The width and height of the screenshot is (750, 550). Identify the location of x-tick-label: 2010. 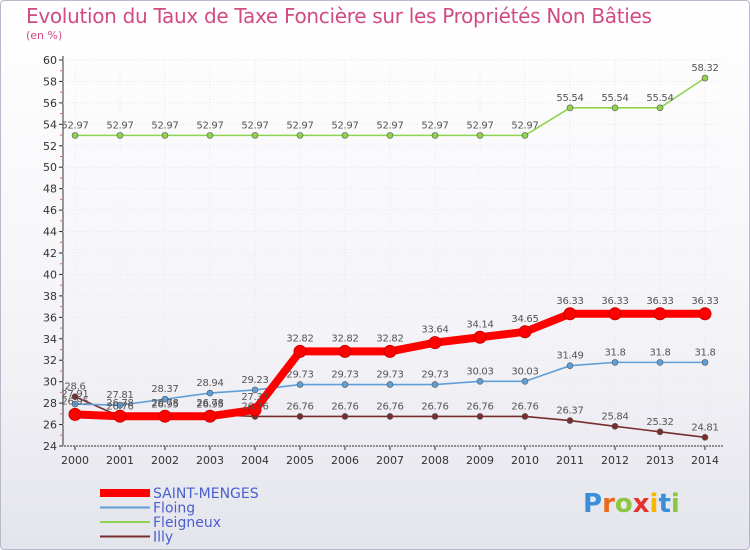
(525, 460).